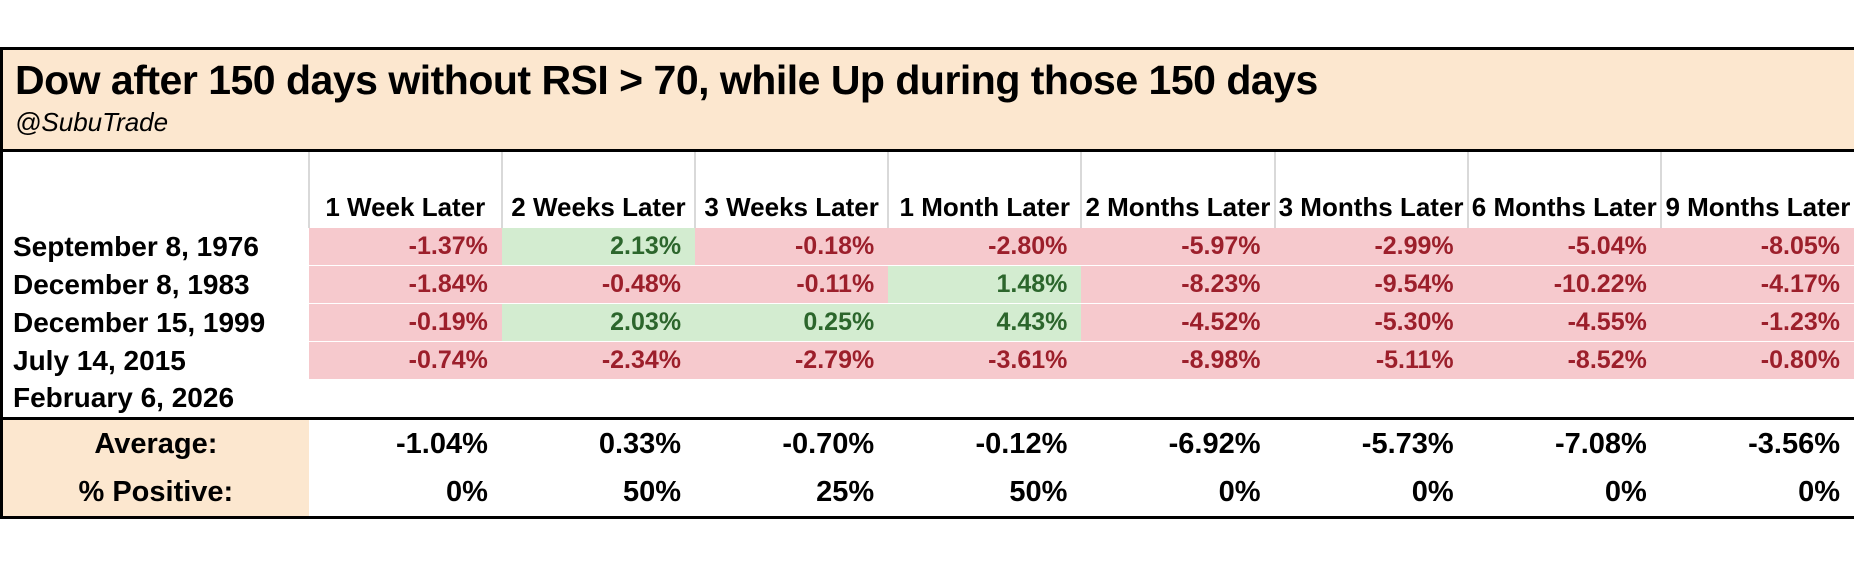  Describe the element at coordinates (1563, 190) in the screenshot. I see `column-header-6-months: 6 Months Later` at that location.